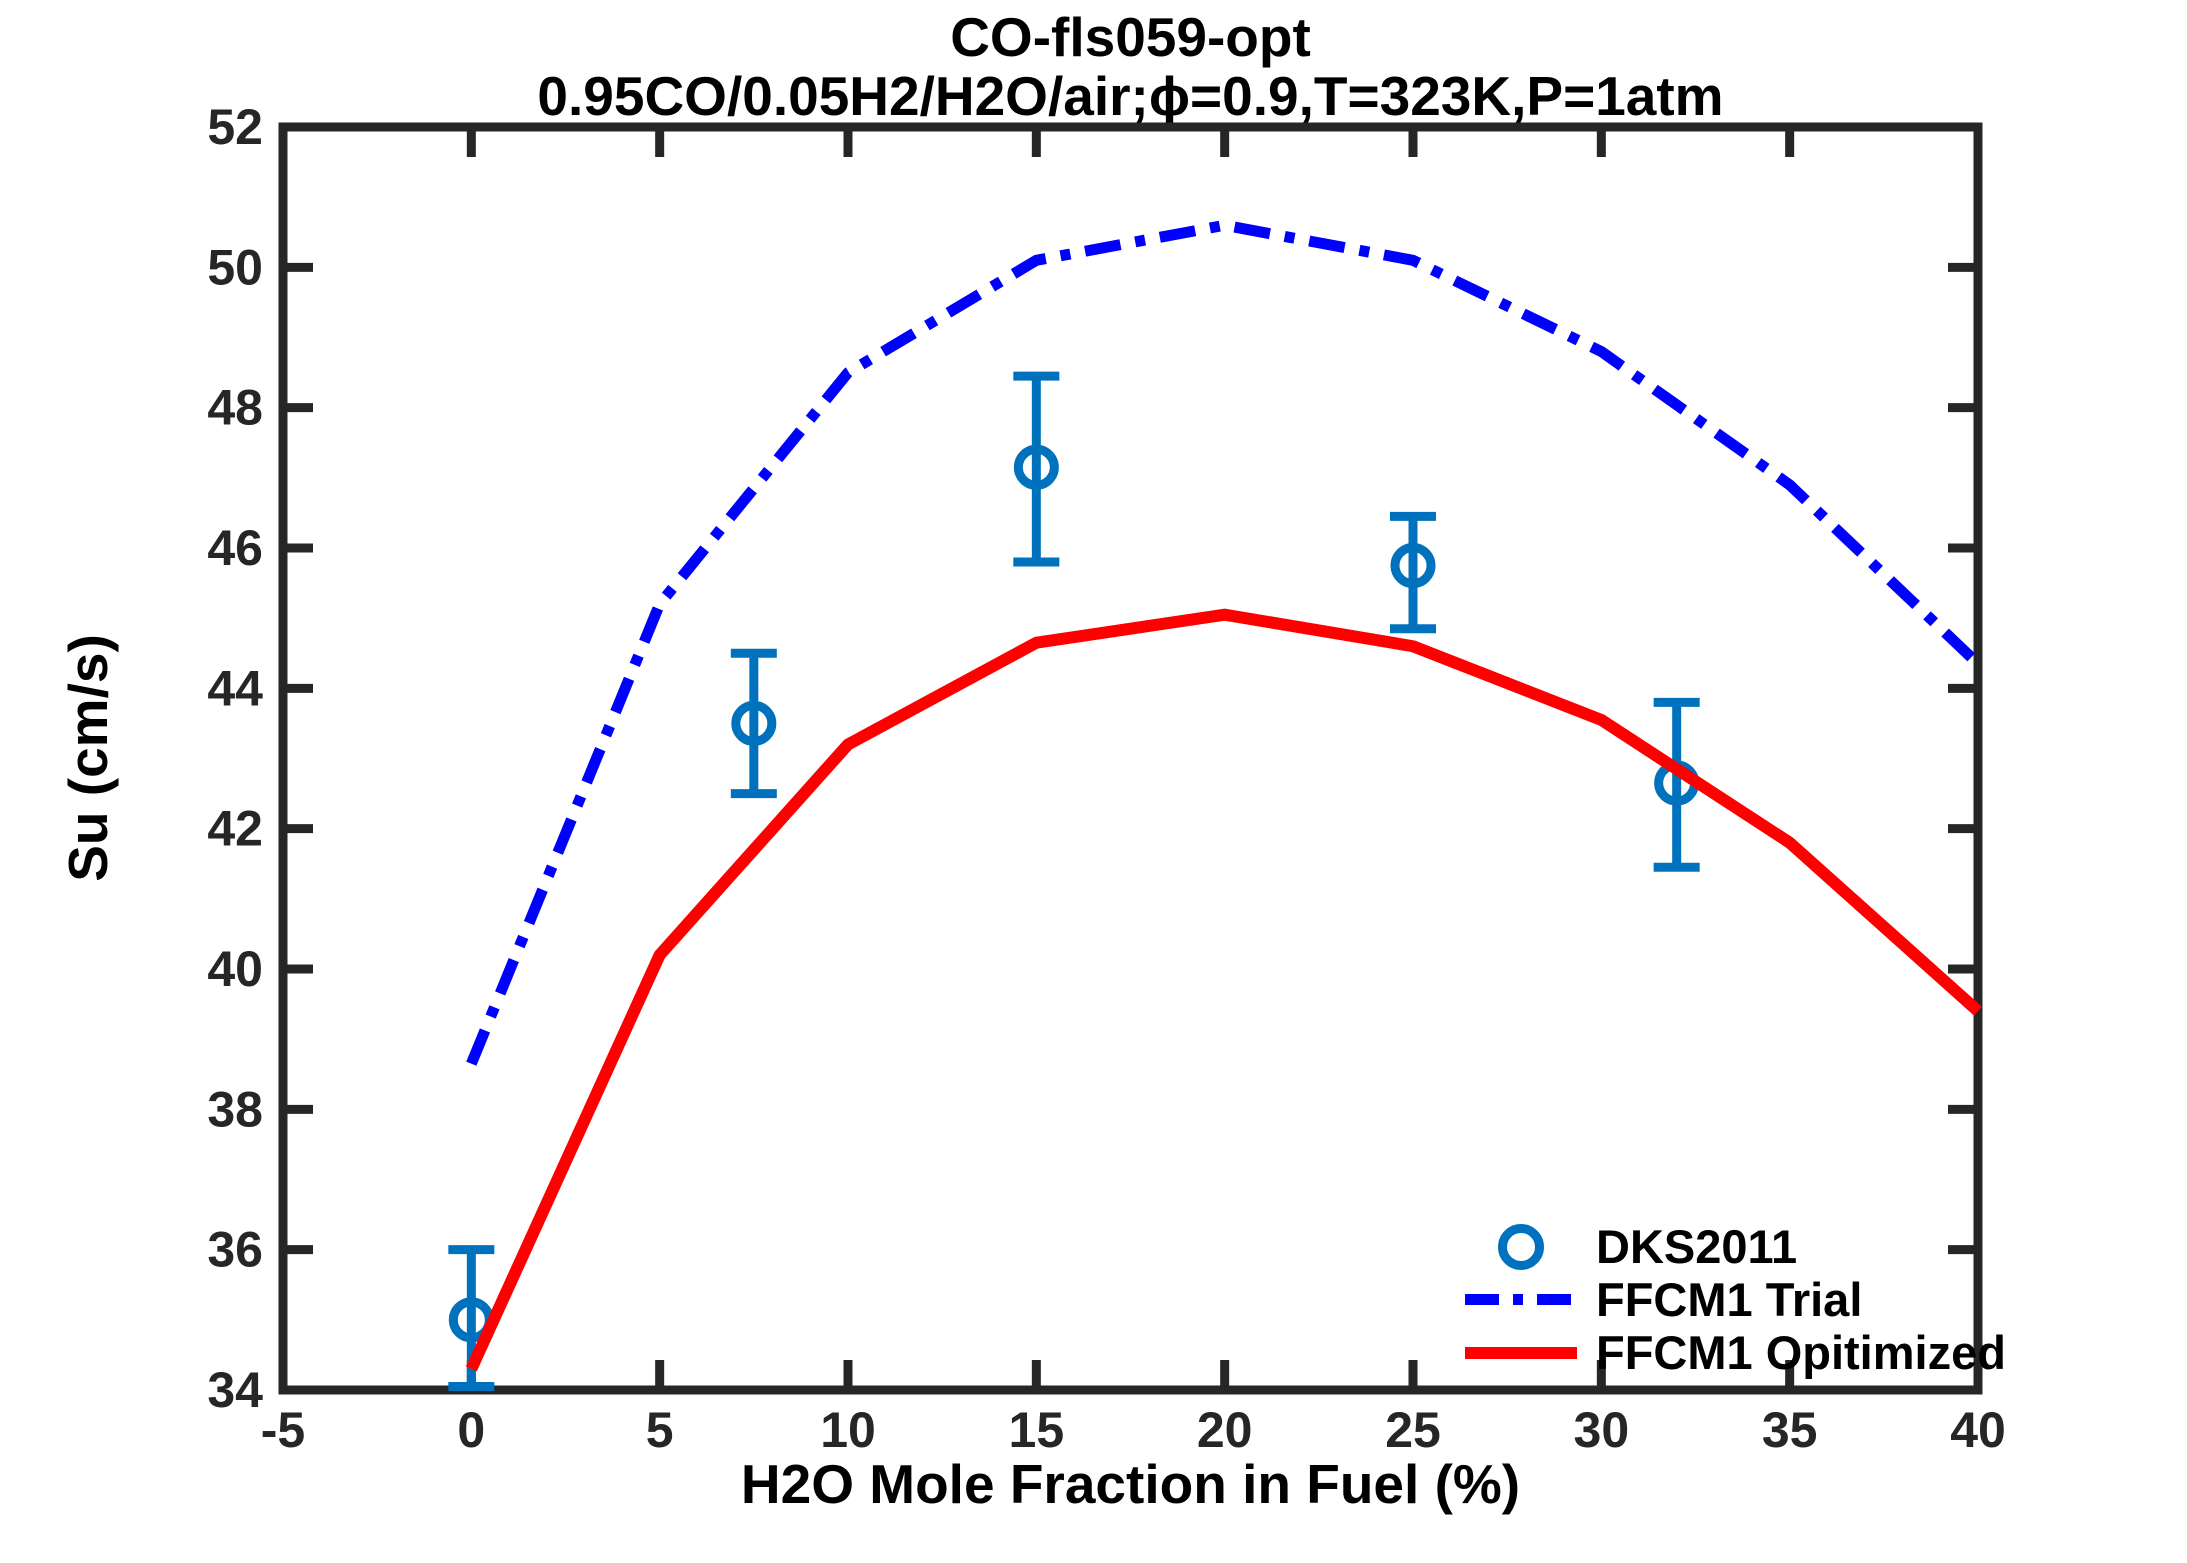 This screenshot has height=1563, width=2187. I want to click on y-tick-label: 34, so click(235, 1390).